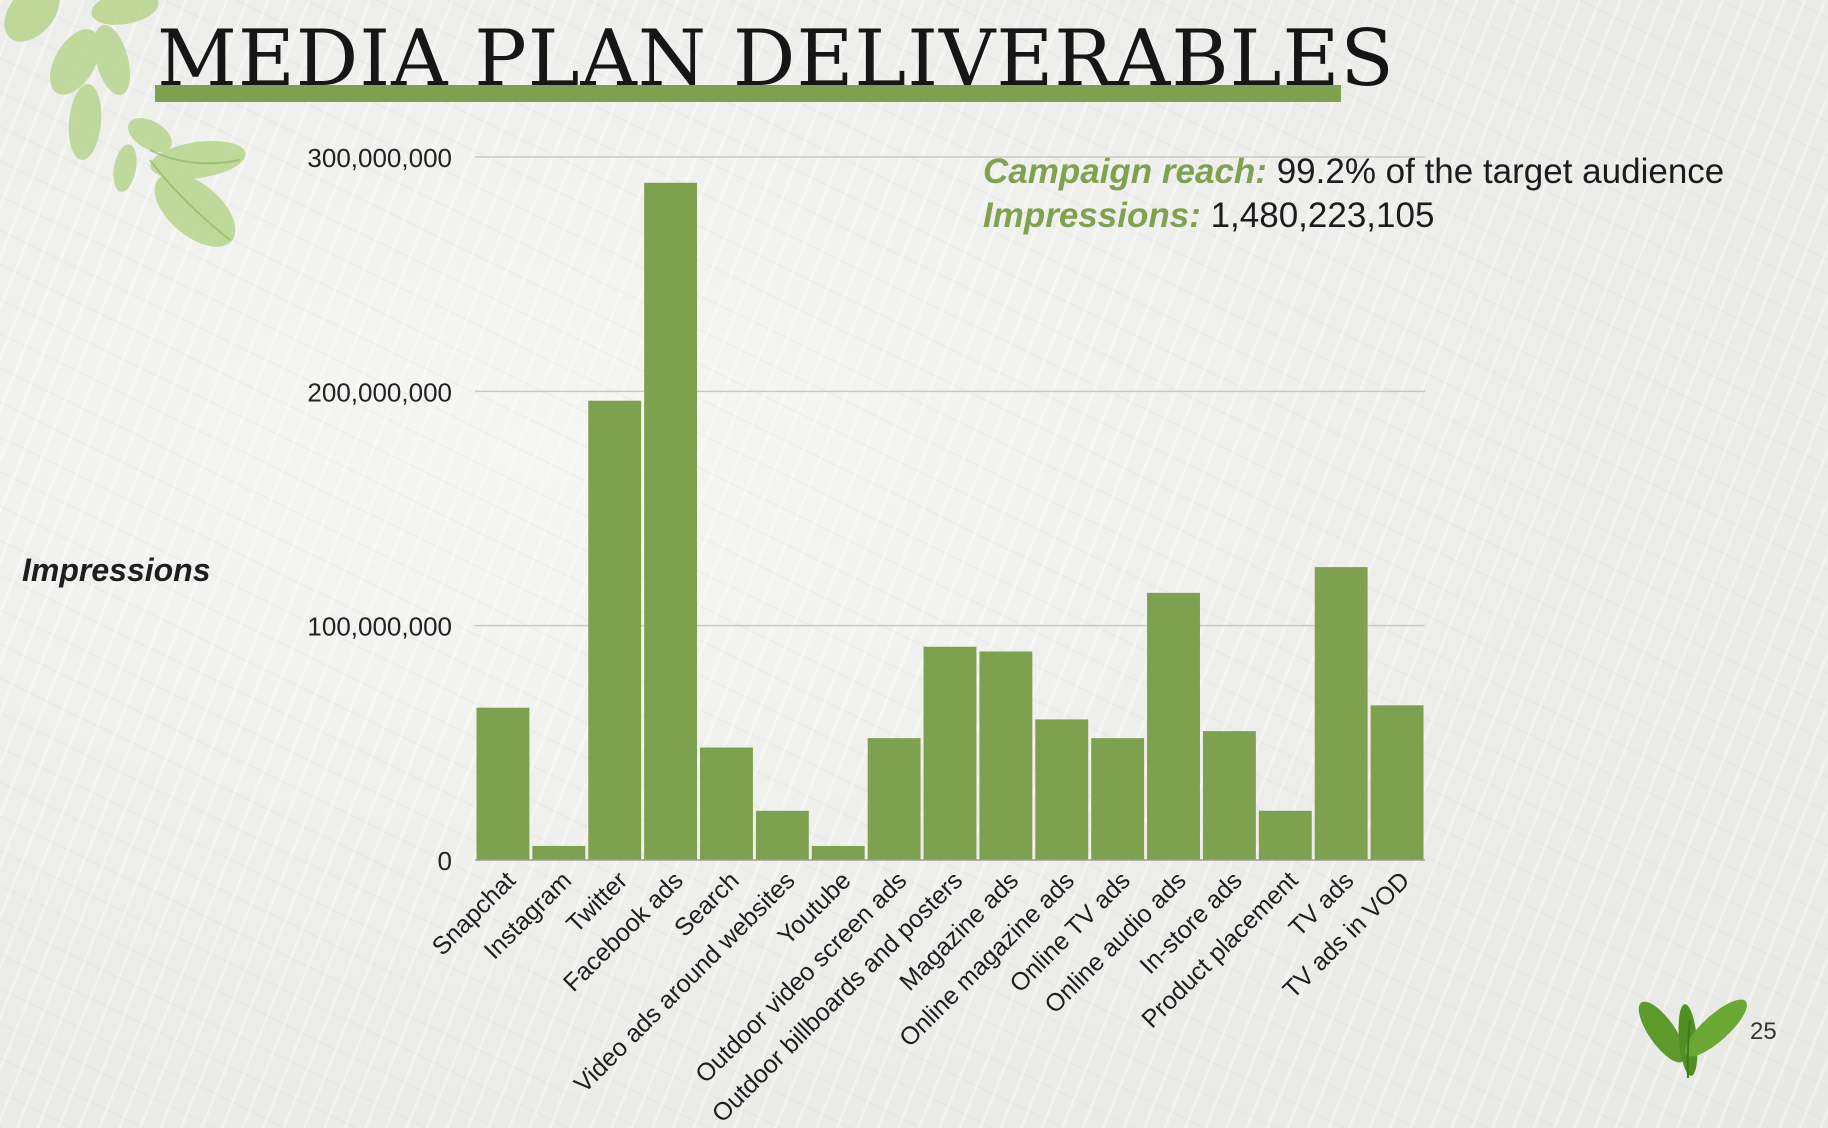 This screenshot has height=1128, width=1828. What do you see at coordinates (379, 627) in the screenshot?
I see `y-tick-label: 100,000,000` at bounding box center [379, 627].